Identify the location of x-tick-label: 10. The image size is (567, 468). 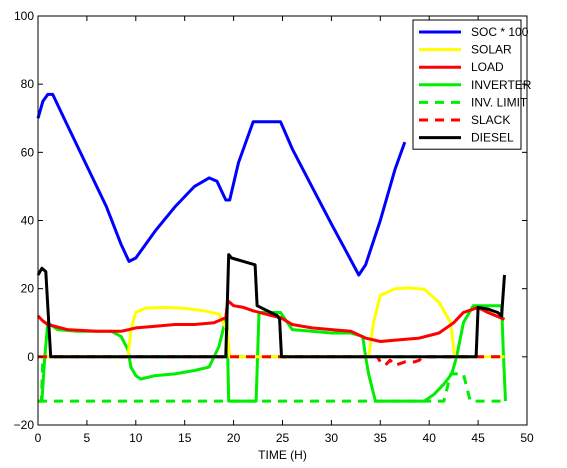
(136, 438).